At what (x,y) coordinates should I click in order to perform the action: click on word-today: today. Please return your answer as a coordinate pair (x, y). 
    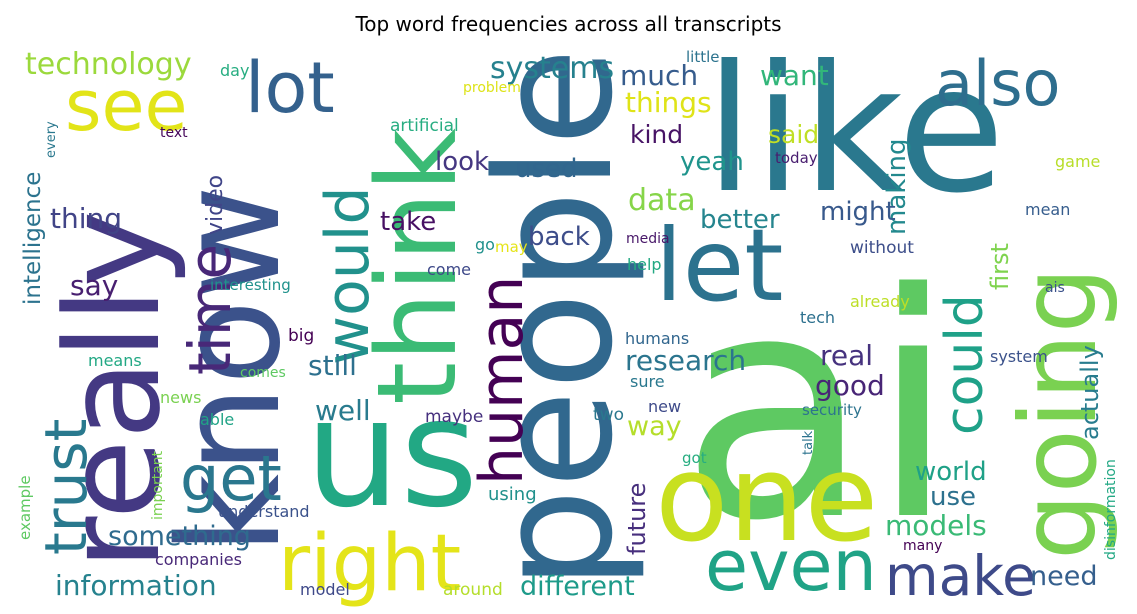
    Looking at the image, I should click on (796, 158).